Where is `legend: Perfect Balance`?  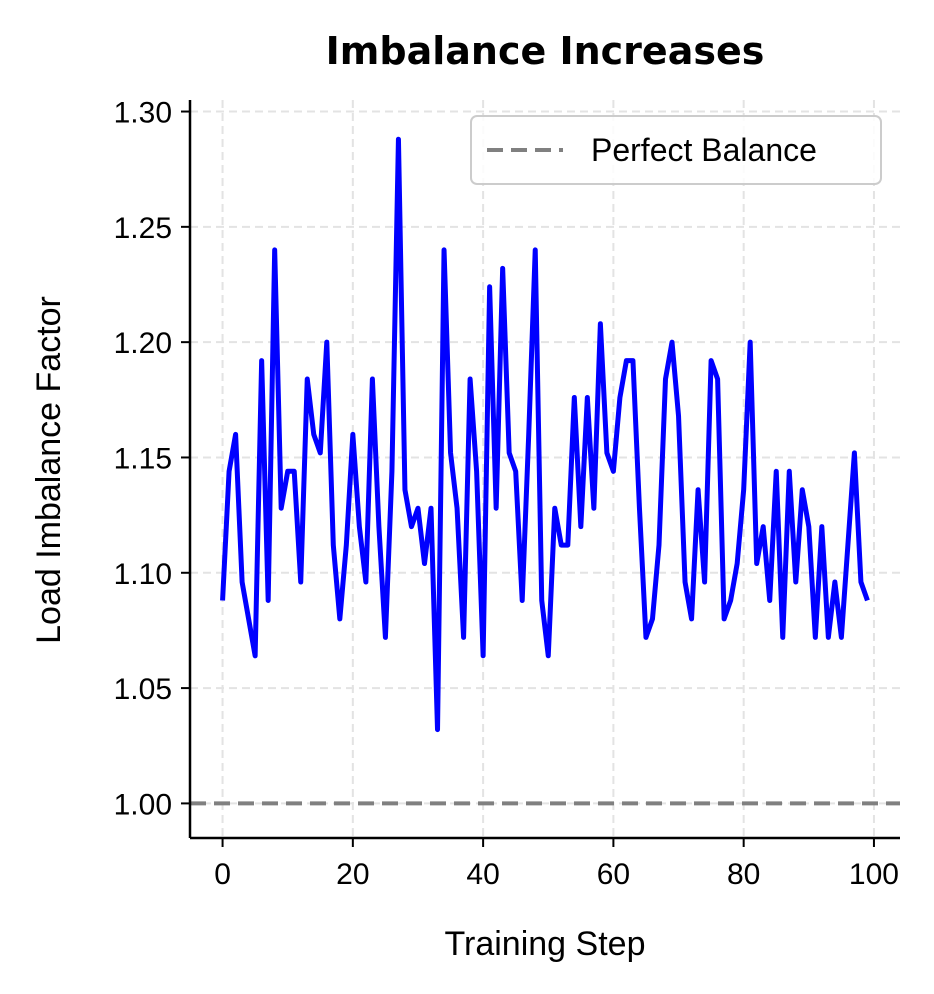 legend: Perfect Balance is located at coordinates (676, 150).